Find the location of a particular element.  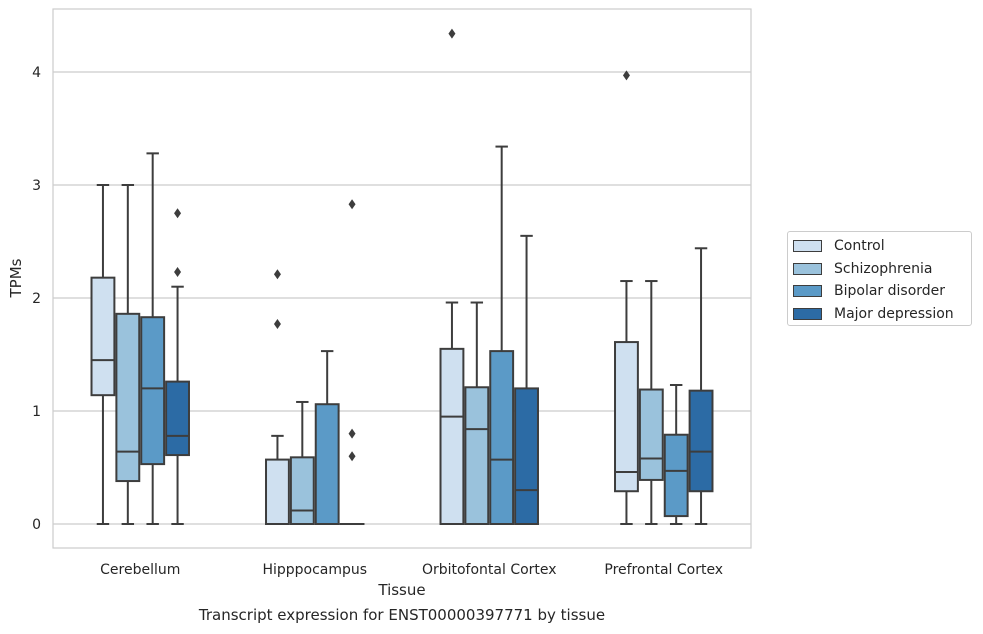

y-axis-label: TPMs is located at coordinates (16, 278).